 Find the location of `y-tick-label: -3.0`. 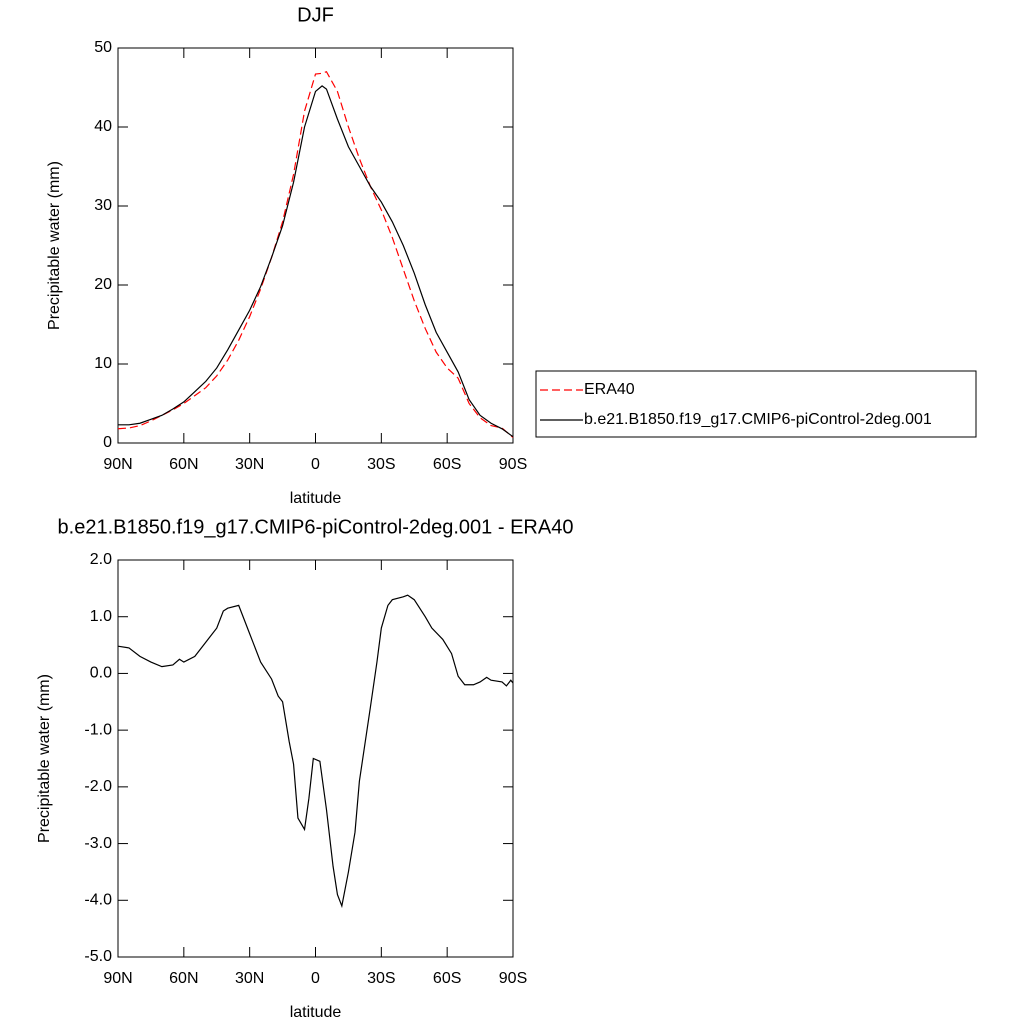

y-tick-label: -3.0 is located at coordinates (98, 843).